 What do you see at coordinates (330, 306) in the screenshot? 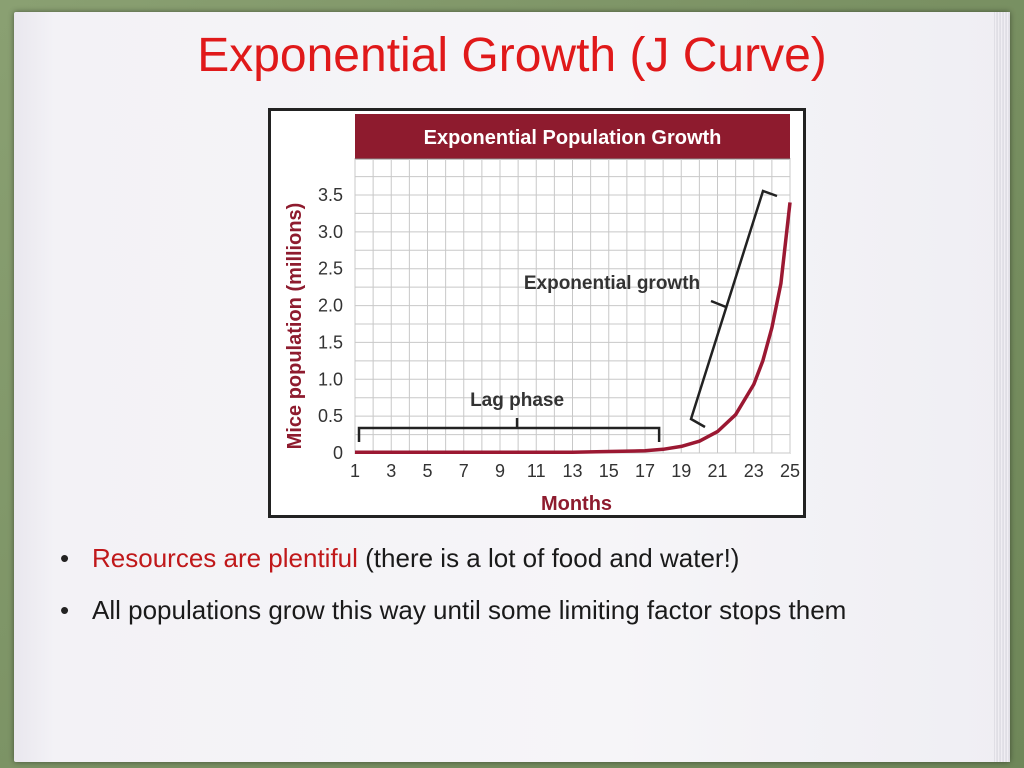
I see `y-tick-label: 2.0` at bounding box center [330, 306].